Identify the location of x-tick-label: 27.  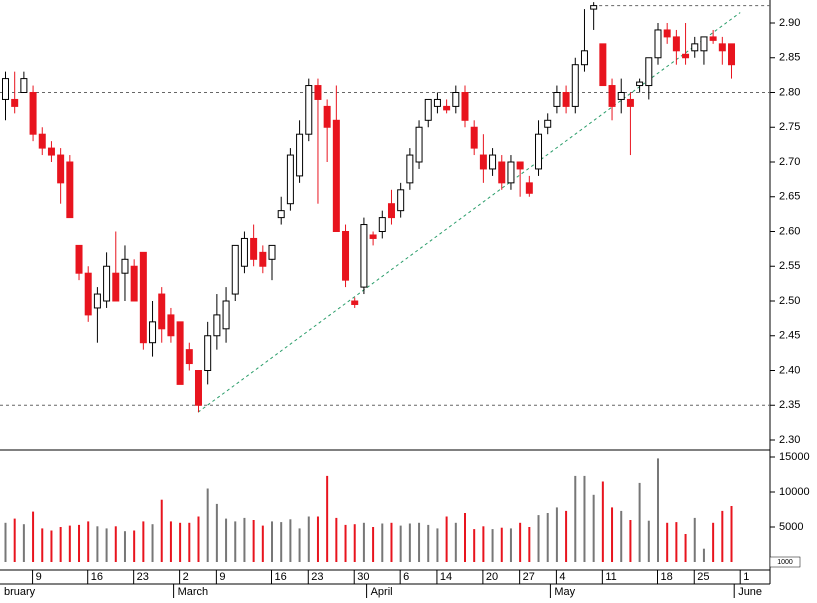
(529, 577).